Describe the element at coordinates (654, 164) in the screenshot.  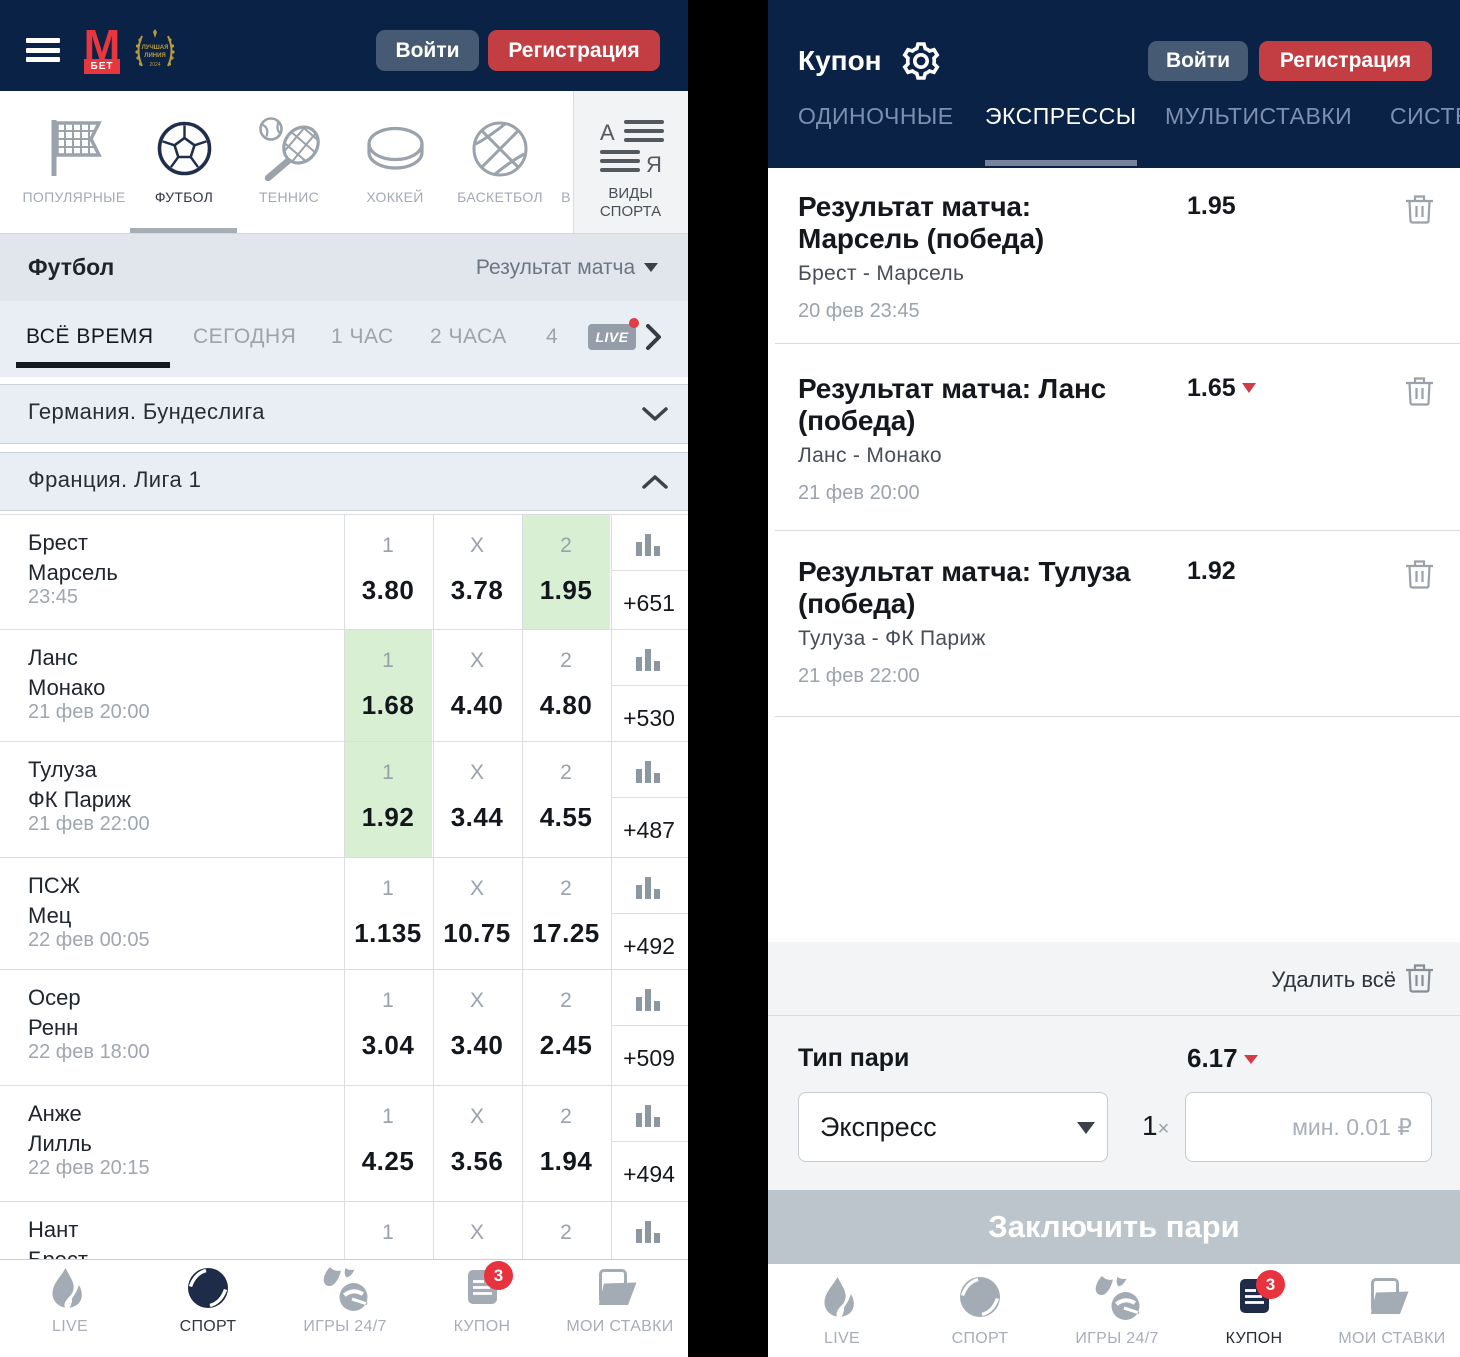
I see `svg-text: Я` at that location.